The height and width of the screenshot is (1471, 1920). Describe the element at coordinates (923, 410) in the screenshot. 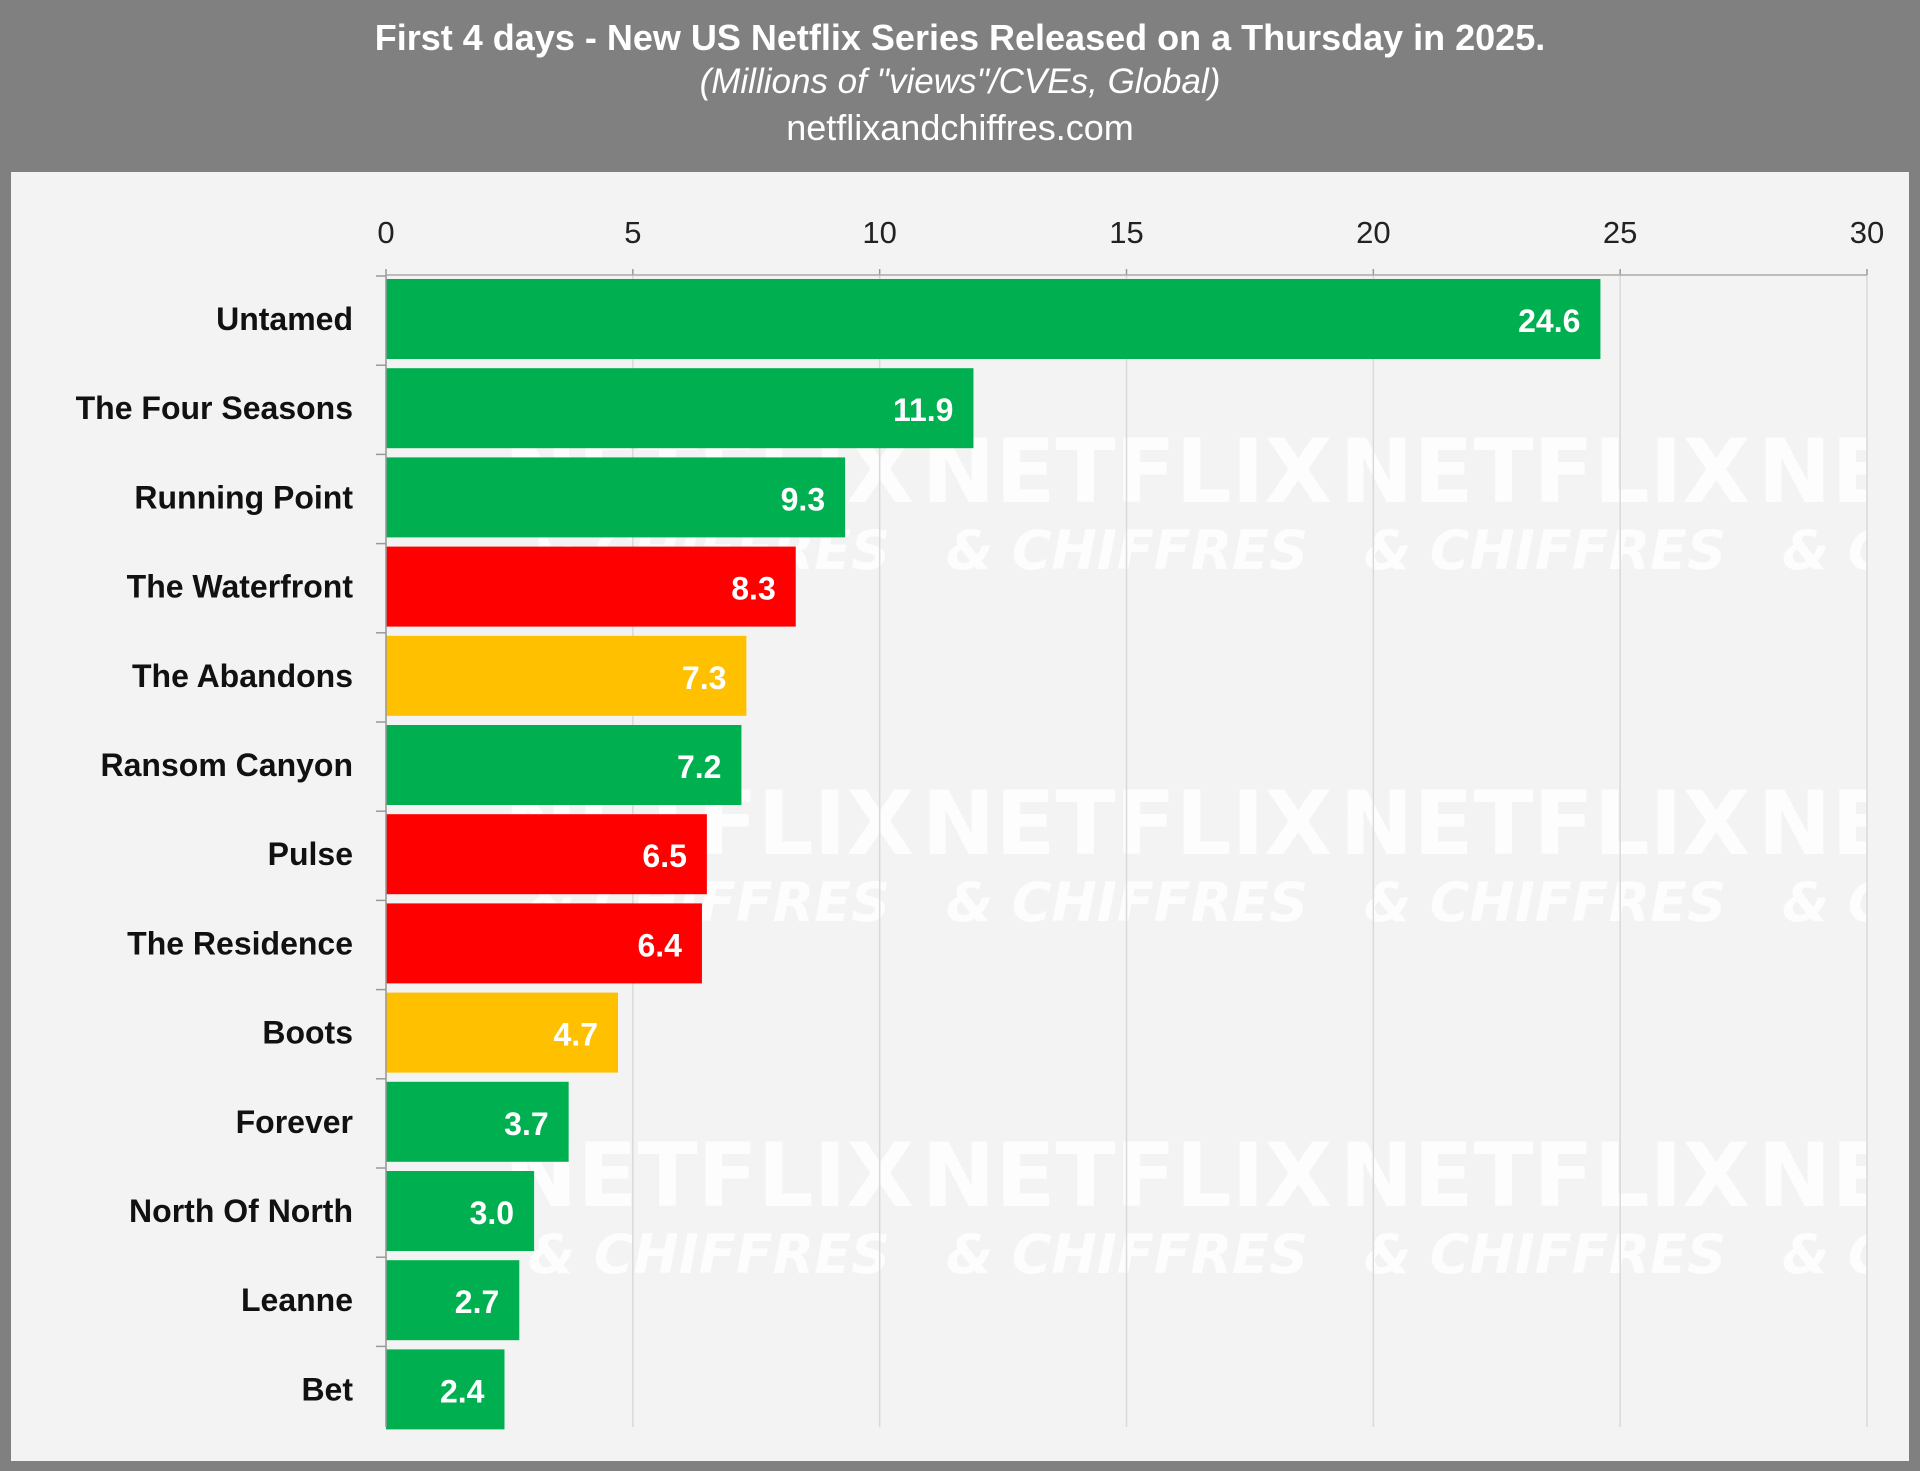

I see `value-label: 11.9` at that location.